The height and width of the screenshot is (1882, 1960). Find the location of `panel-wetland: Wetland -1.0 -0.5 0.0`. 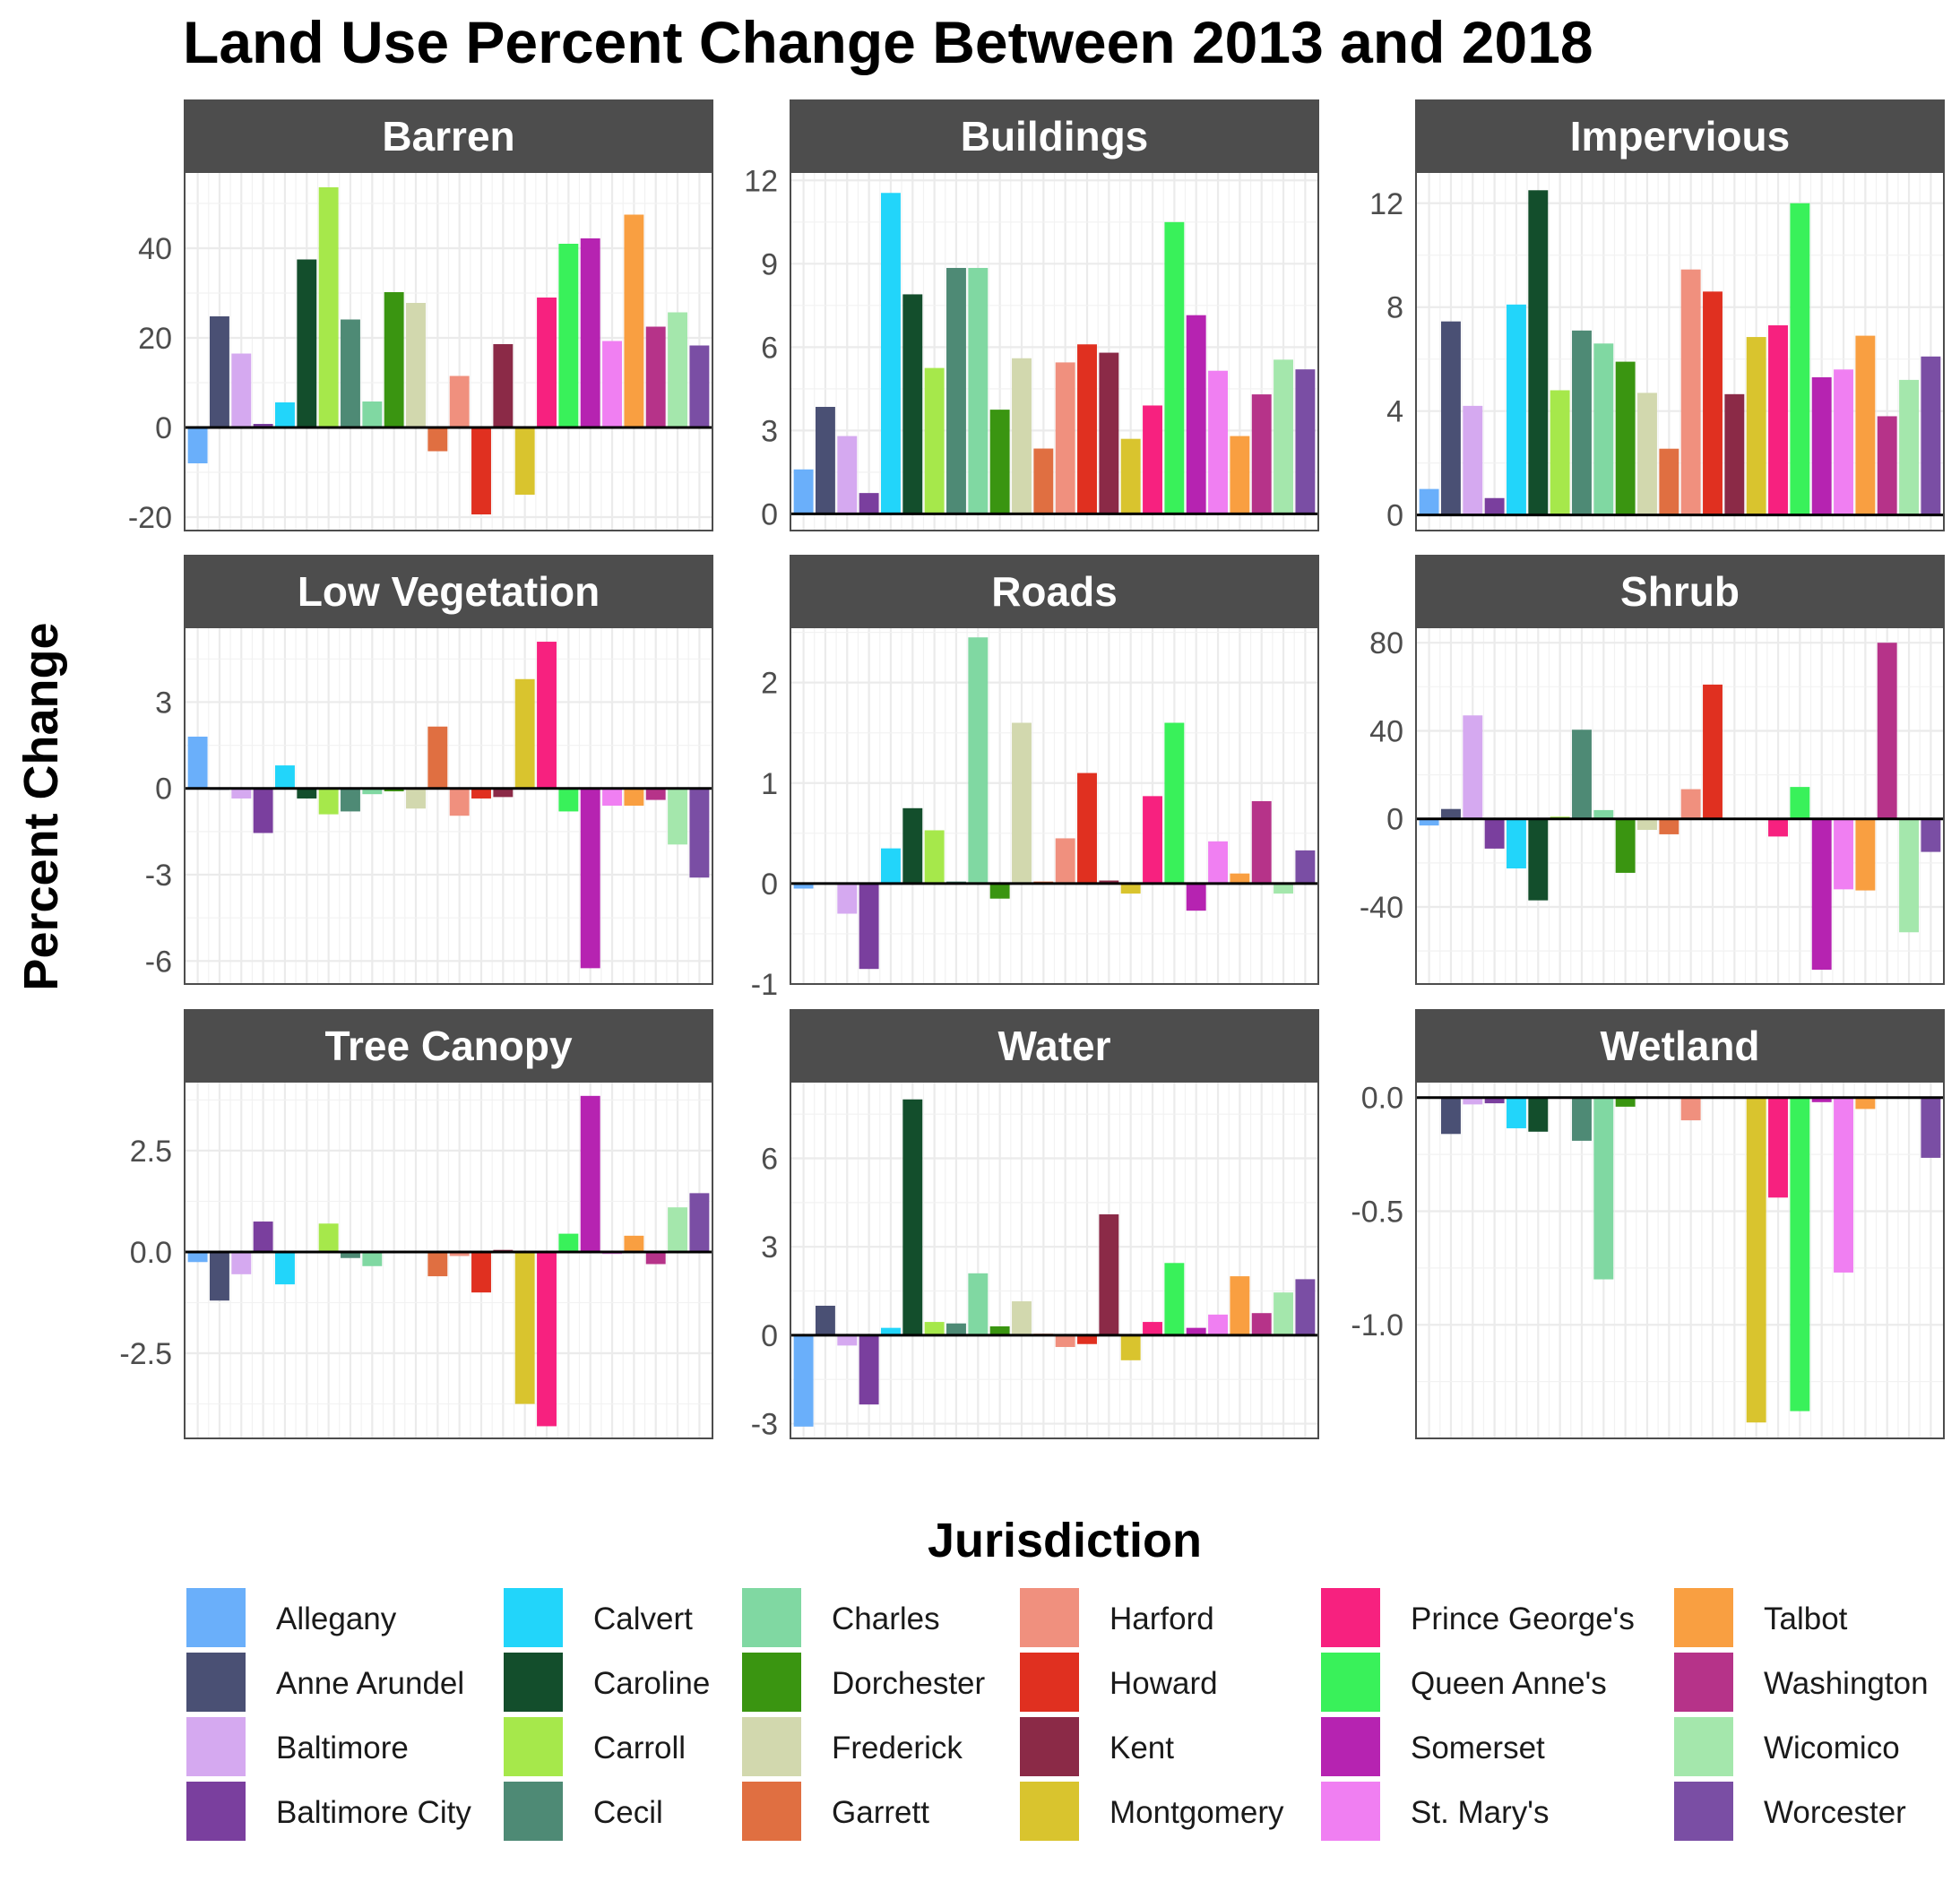

panel-wetland: Wetland -1.0 -0.5 0.0 is located at coordinates (1648, 1224).